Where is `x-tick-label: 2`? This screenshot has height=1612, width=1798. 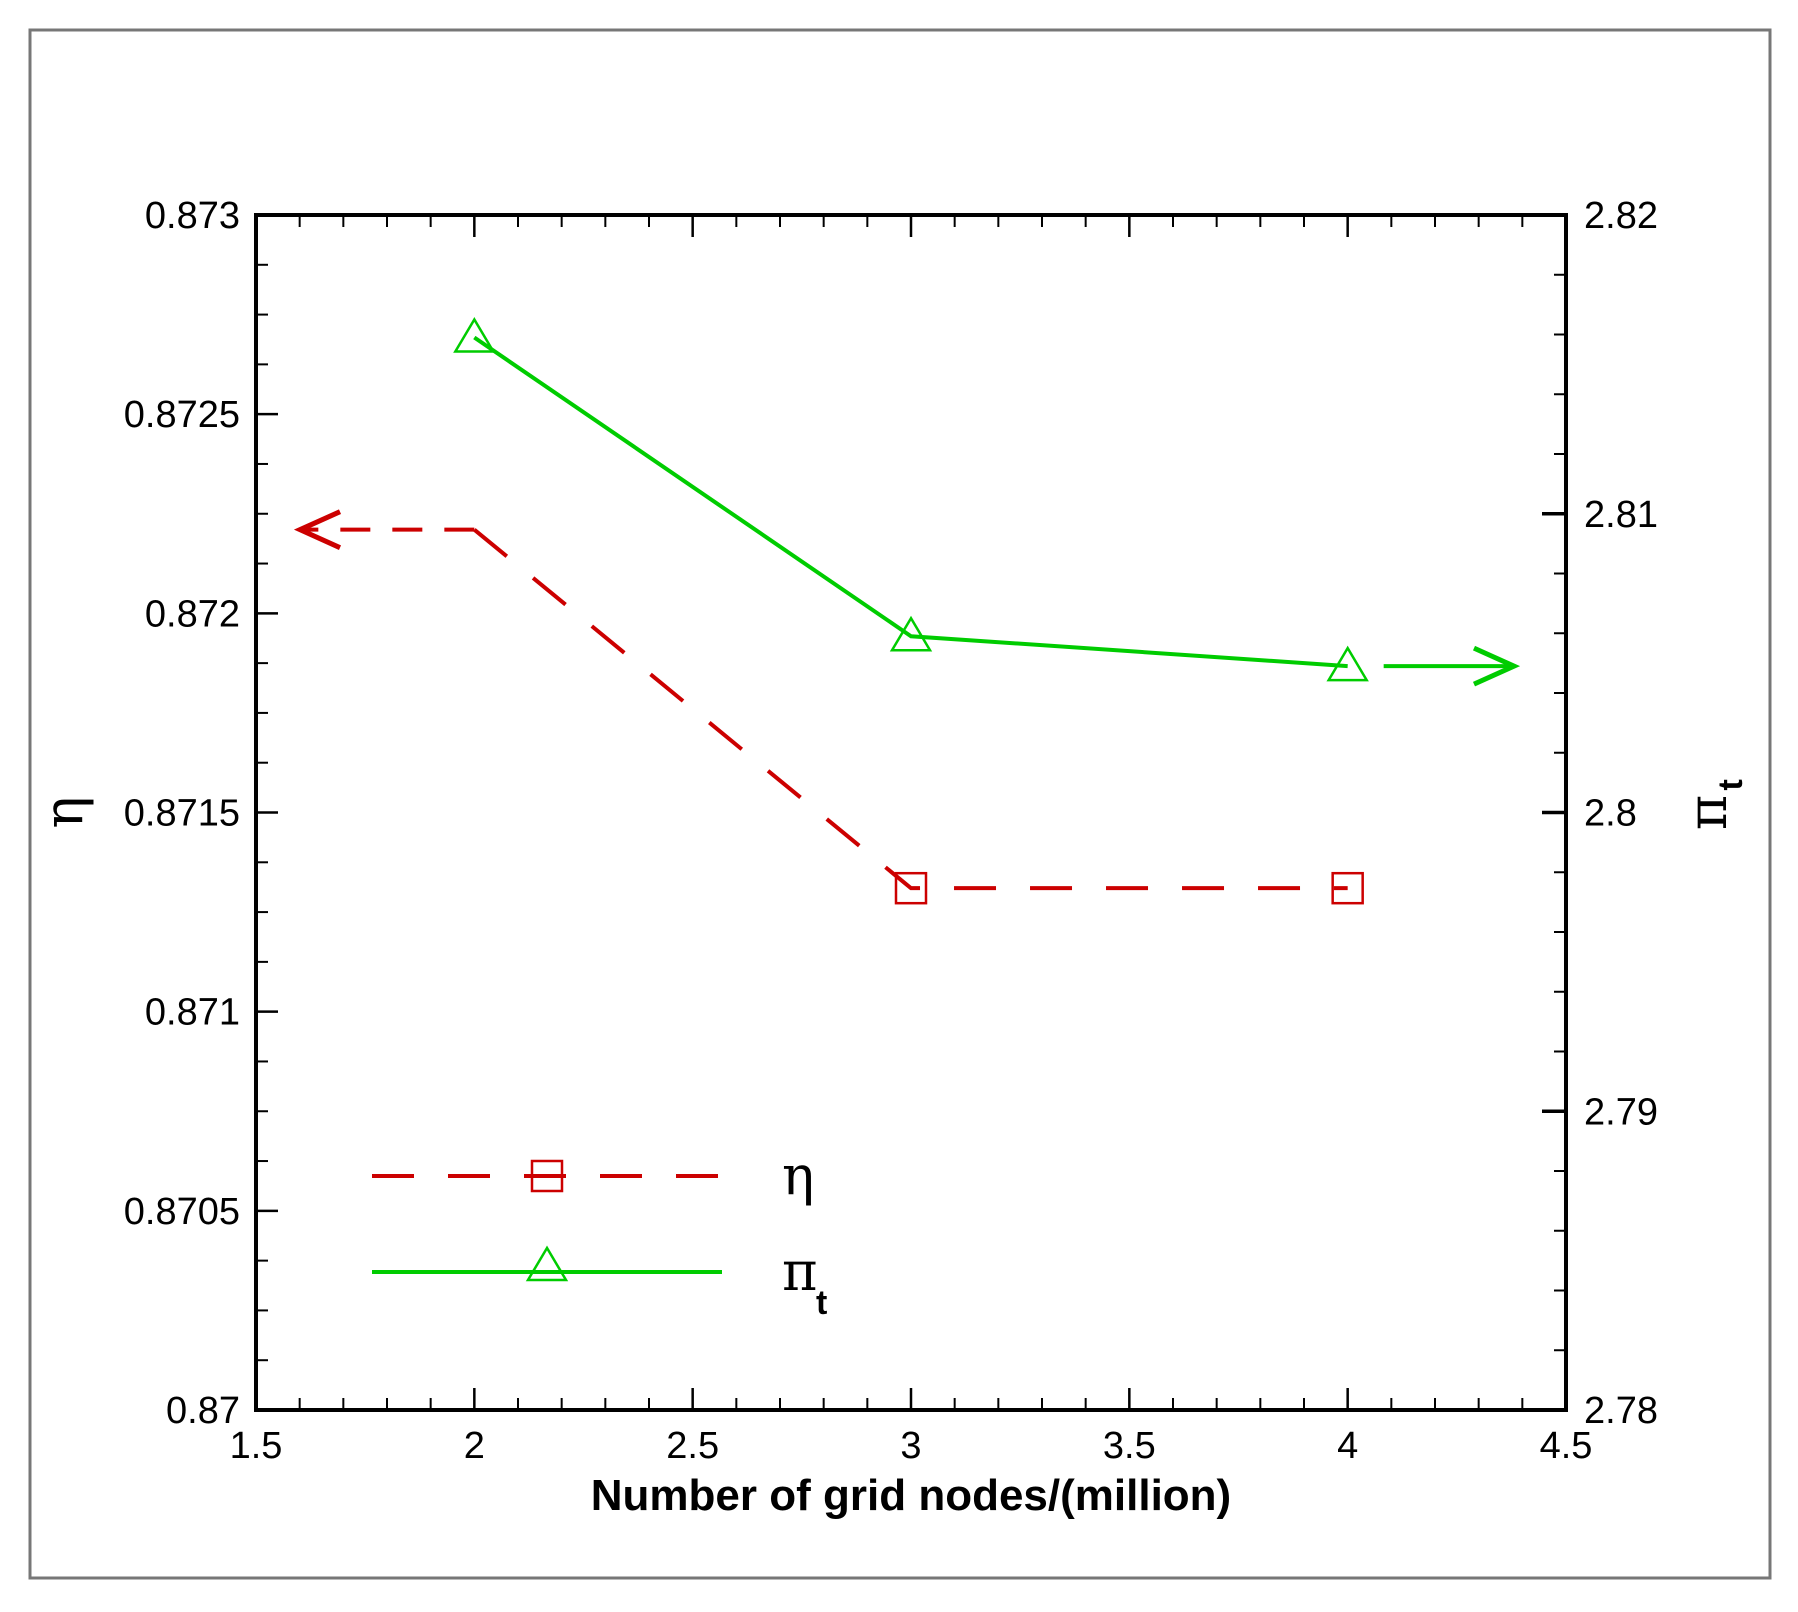
x-tick-label: 2 is located at coordinates (474, 1446).